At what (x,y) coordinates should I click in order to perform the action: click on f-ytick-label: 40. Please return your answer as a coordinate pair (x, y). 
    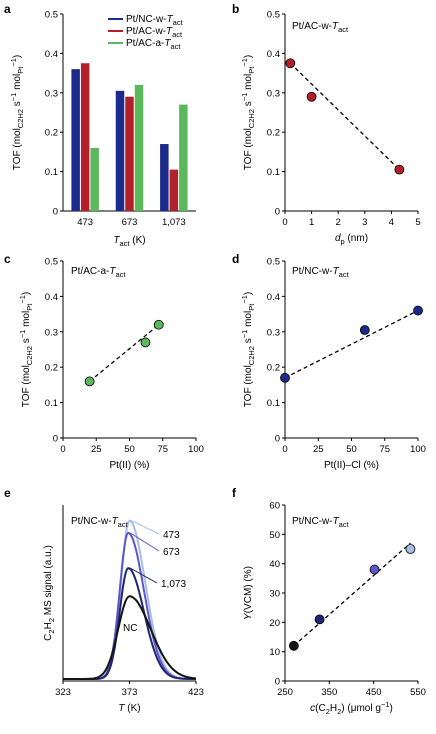
    Looking at the image, I should click on (274, 564).